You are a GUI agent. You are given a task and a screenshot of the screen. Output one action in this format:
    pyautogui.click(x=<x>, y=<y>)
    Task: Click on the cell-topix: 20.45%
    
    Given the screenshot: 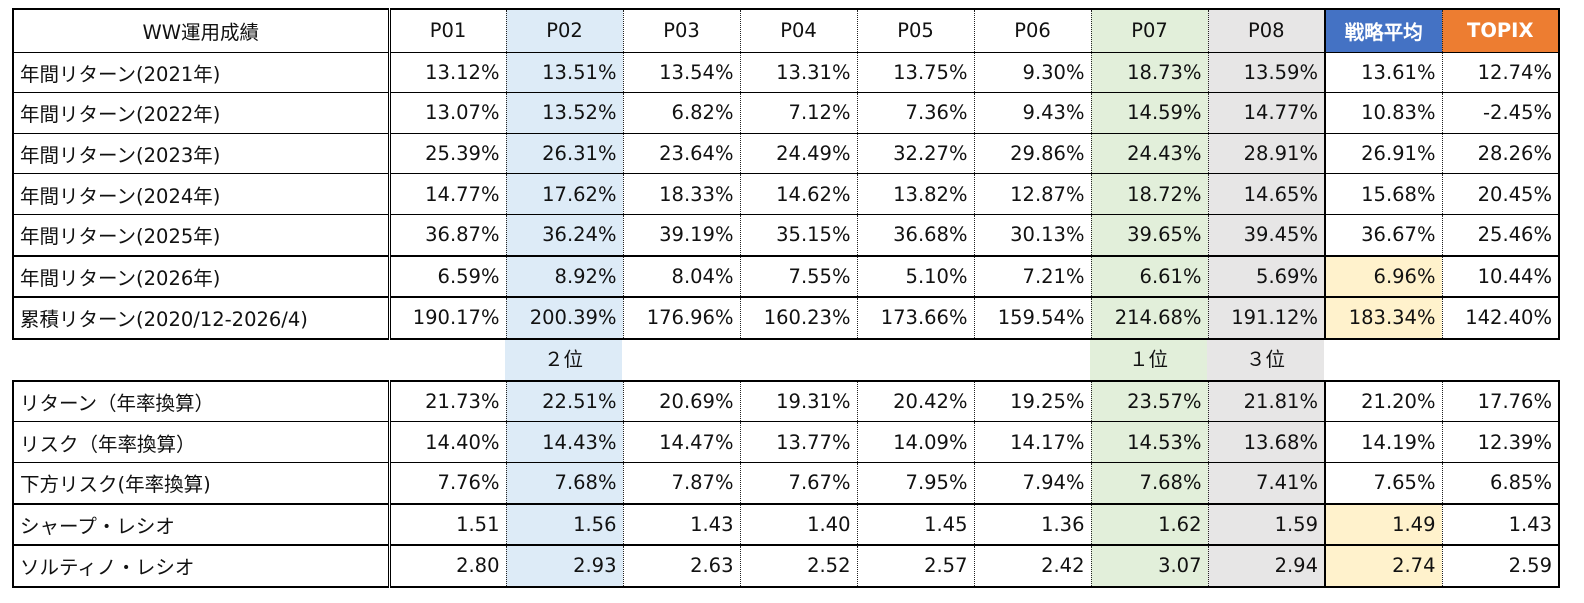 What is the action you would take?
    pyautogui.click(x=1501, y=194)
    